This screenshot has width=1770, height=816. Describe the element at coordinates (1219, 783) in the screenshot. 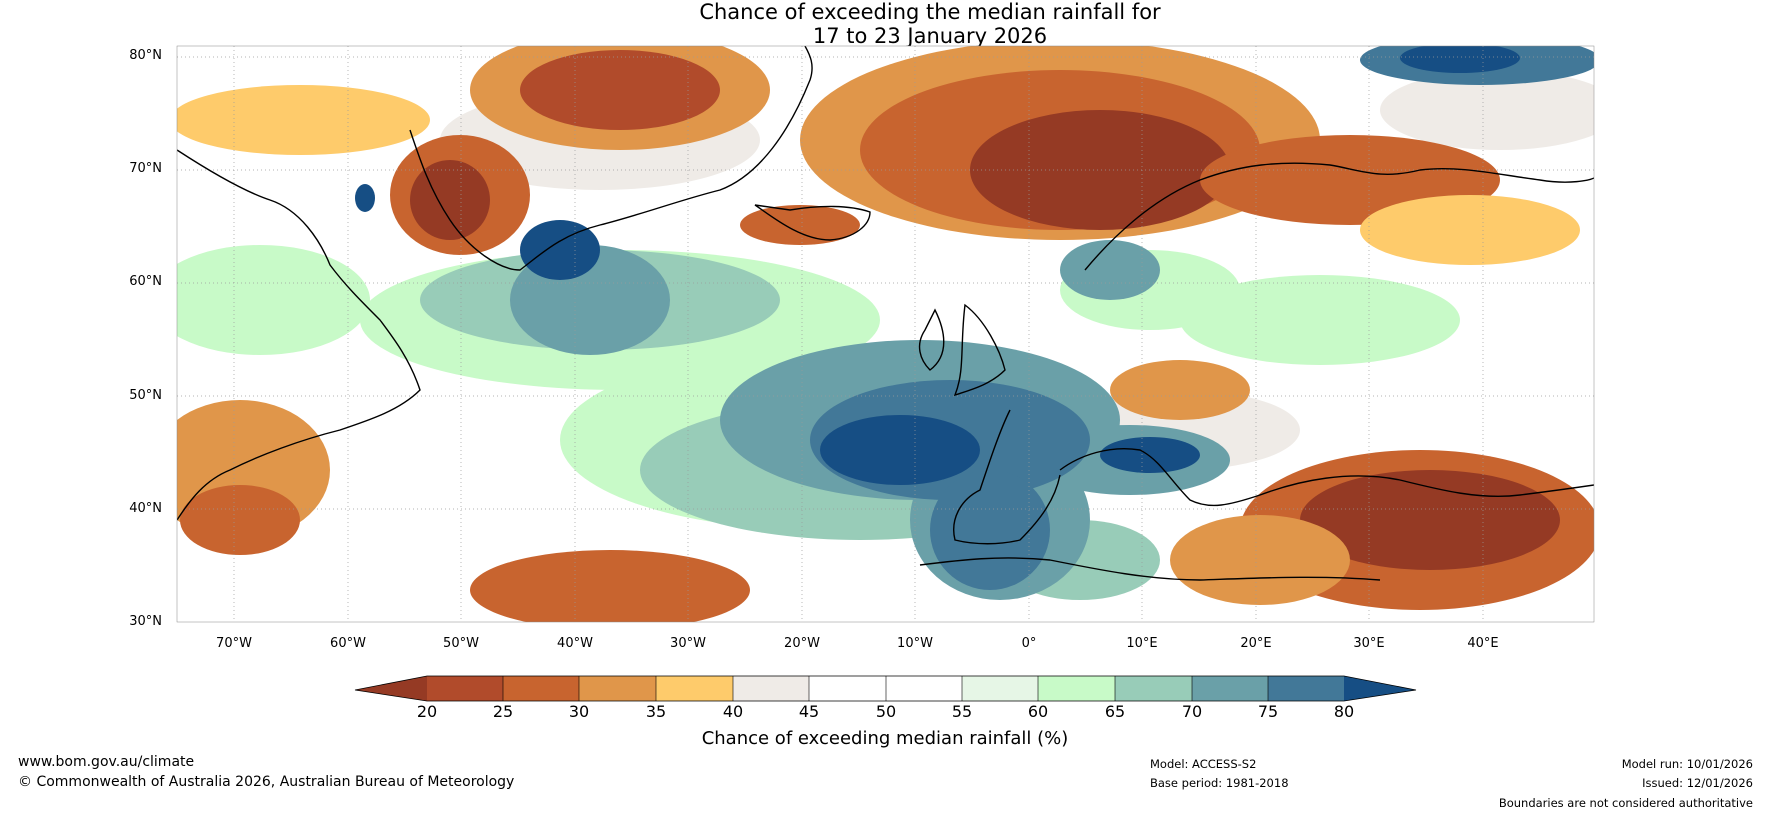

I see `base-period: Base period: 1981-2018` at that location.